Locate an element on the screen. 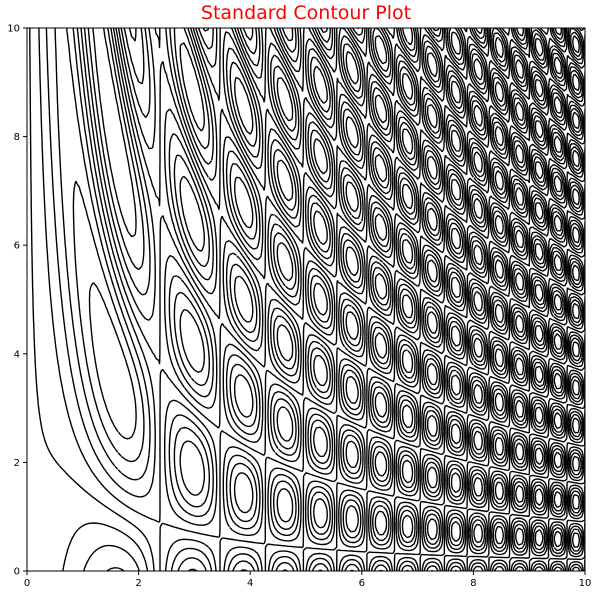 The width and height of the screenshot is (598, 595). y-axis: 0 2 4 6 8 10 is located at coordinates (17, 301).